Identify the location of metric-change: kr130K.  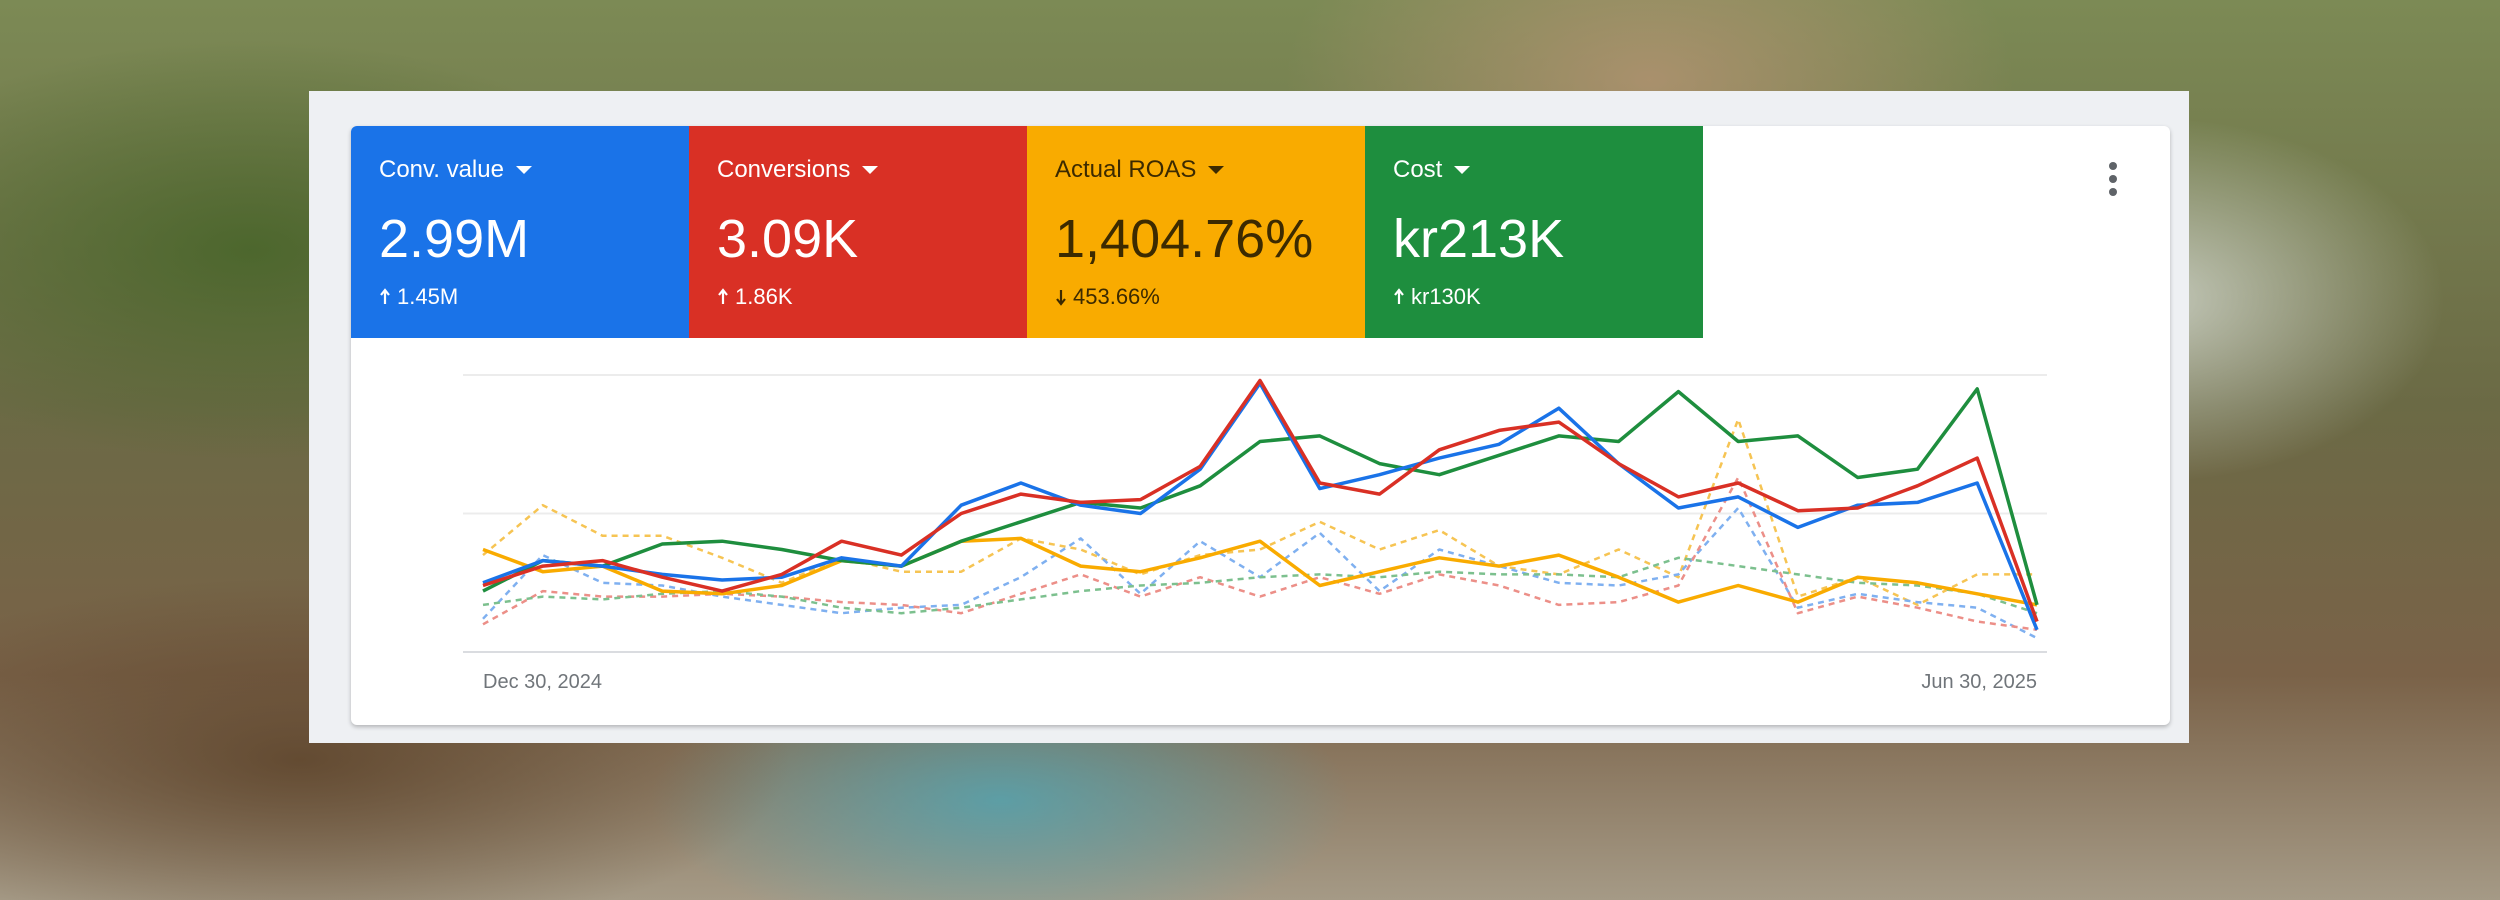
(1446, 296).